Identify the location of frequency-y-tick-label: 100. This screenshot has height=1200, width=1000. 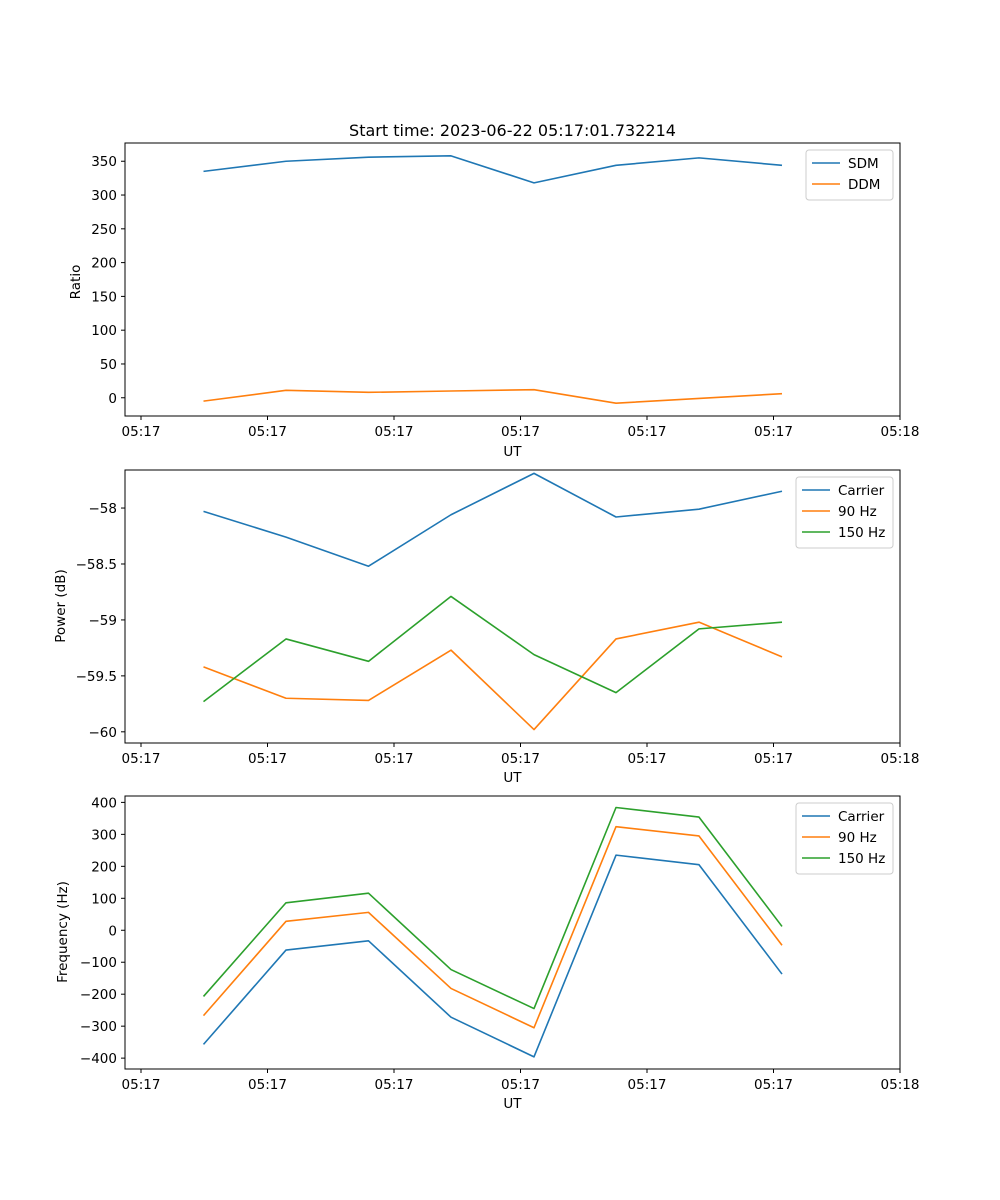
(104, 899).